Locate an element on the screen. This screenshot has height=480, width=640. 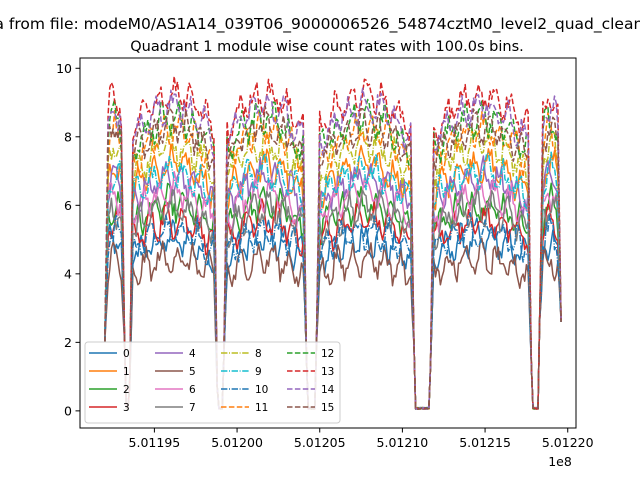
legend-box is located at coordinates (212, 382).